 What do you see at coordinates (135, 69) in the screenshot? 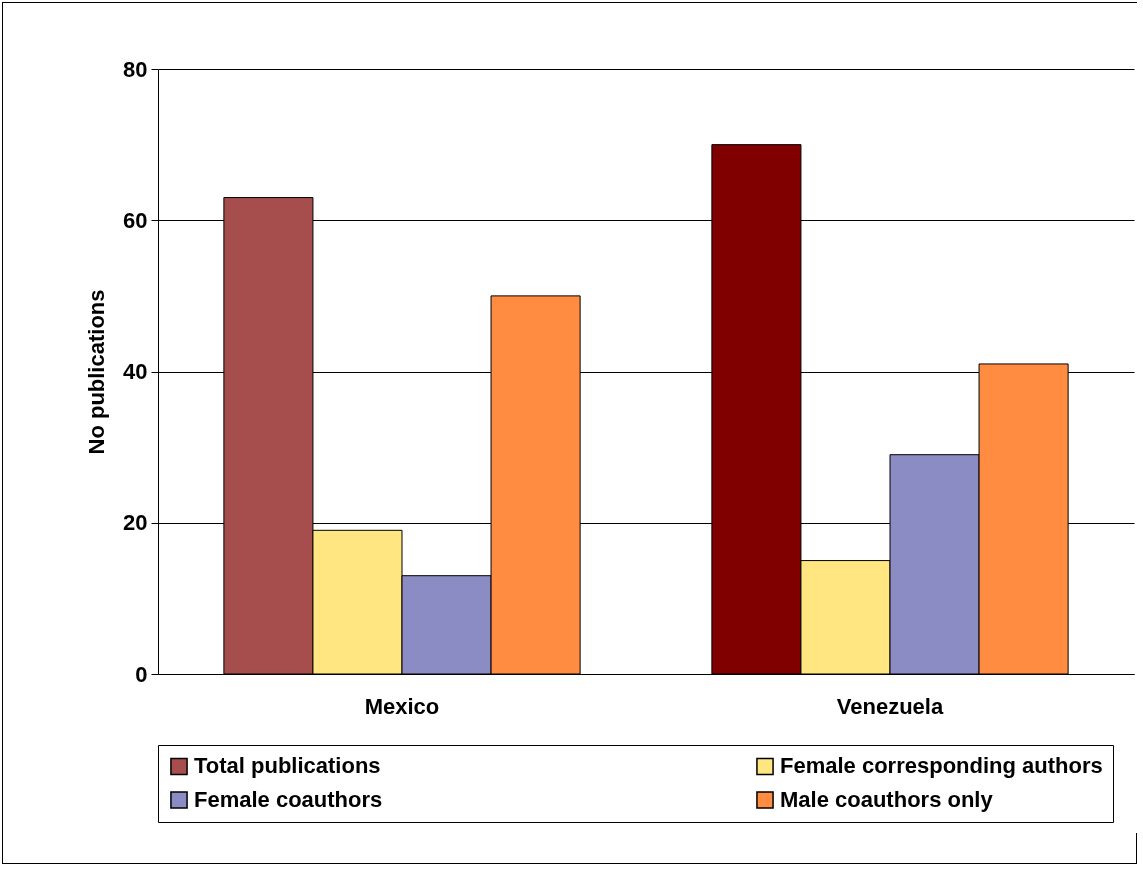
I see `y-tick-label: 80` at bounding box center [135, 69].